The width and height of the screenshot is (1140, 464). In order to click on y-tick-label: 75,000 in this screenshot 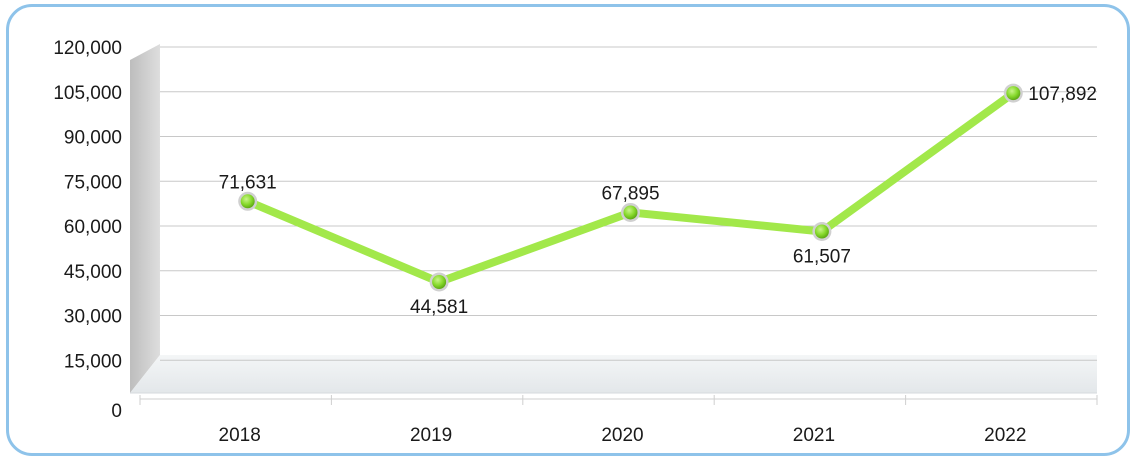, I will do `click(93, 182)`.